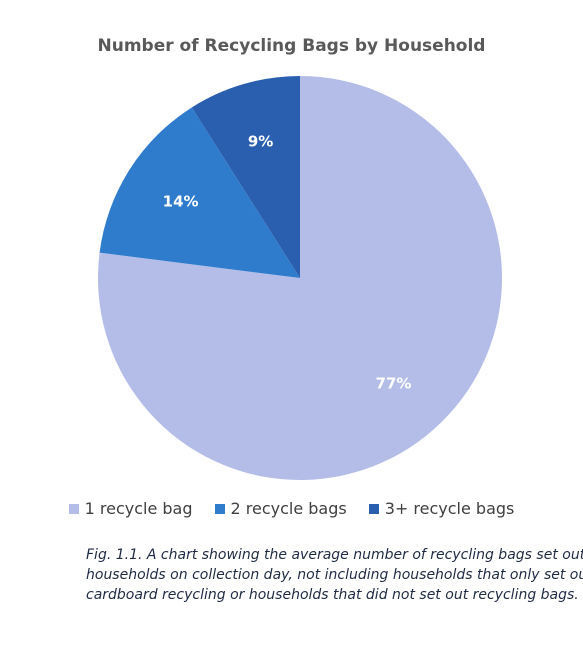 The width and height of the screenshot is (583, 645). What do you see at coordinates (288, 508) in the screenshot?
I see `legend-label-2-bags: 2 recycle bags` at bounding box center [288, 508].